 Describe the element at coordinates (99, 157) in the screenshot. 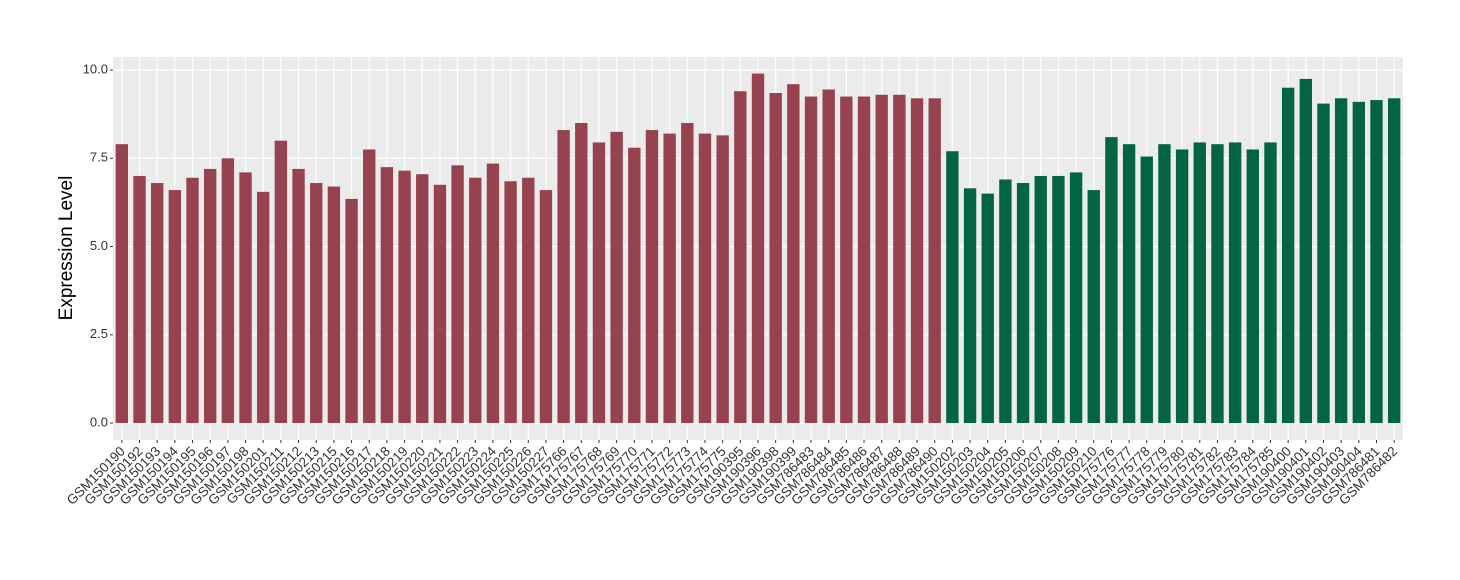

I see `y-tick-label: 7.5` at that location.